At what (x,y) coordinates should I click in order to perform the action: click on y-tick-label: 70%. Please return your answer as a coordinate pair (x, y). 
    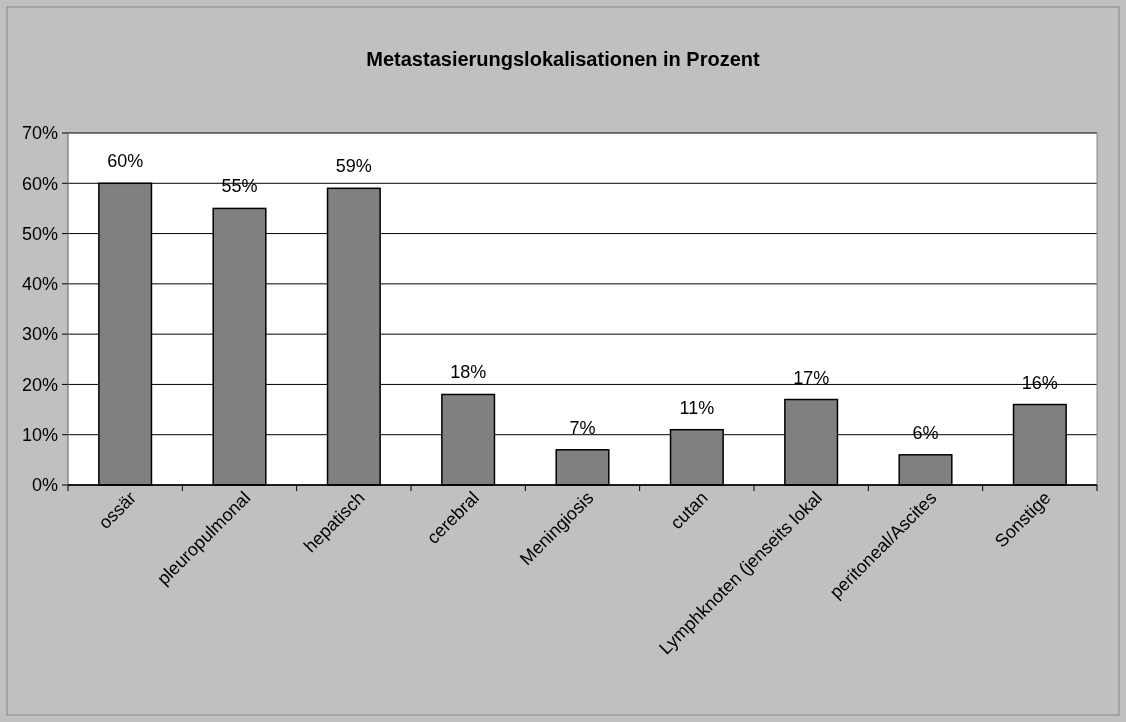
    Looking at the image, I should click on (39, 133).